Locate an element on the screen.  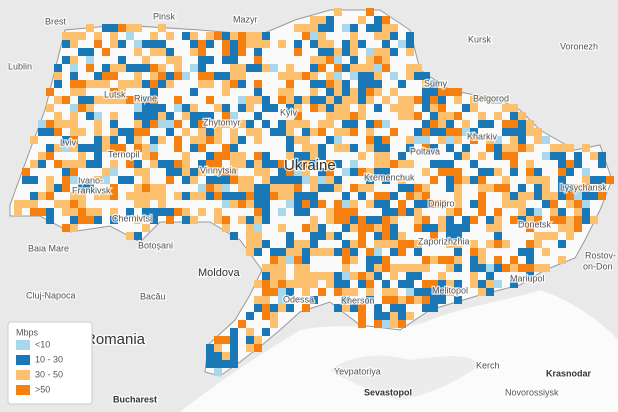
city-label: Rivne is located at coordinates (145, 98).